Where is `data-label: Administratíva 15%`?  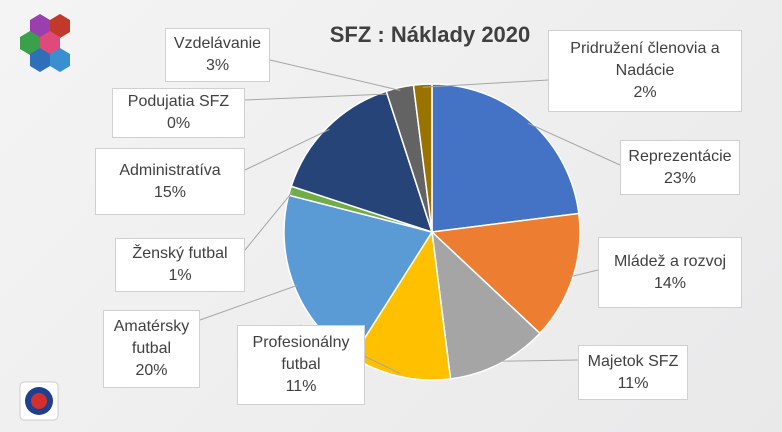 data-label: Administratíva 15% is located at coordinates (170, 181).